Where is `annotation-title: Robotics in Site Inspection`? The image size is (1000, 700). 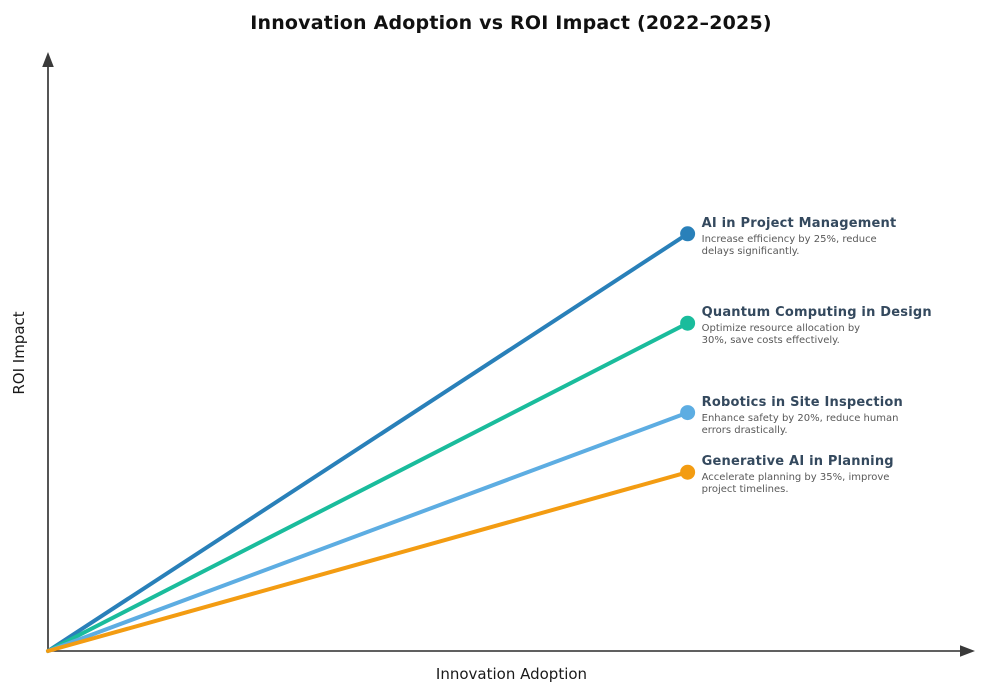 annotation-title: Robotics in Site Inspection is located at coordinates (802, 402).